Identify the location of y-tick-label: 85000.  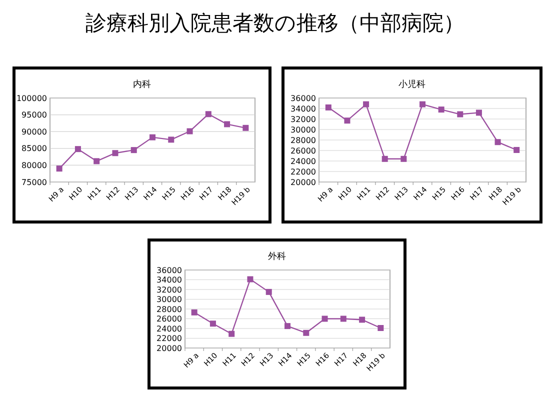
(34, 149).